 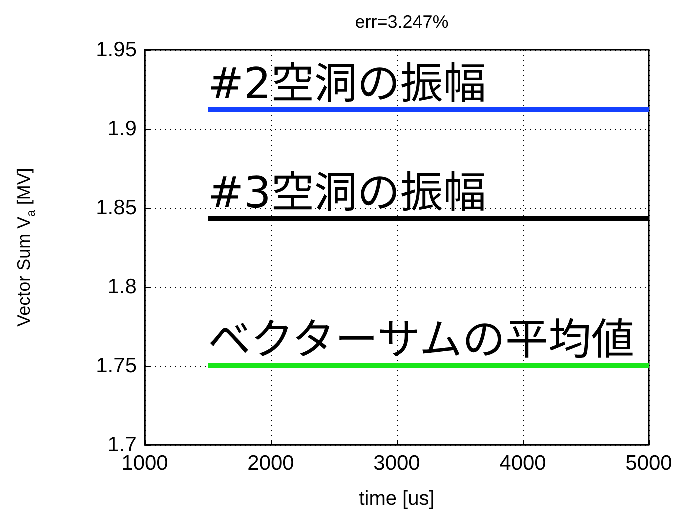 What do you see at coordinates (116, 366) in the screenshot?
I see `y-tick-label: 1.75` at bounding box center [116, 366].